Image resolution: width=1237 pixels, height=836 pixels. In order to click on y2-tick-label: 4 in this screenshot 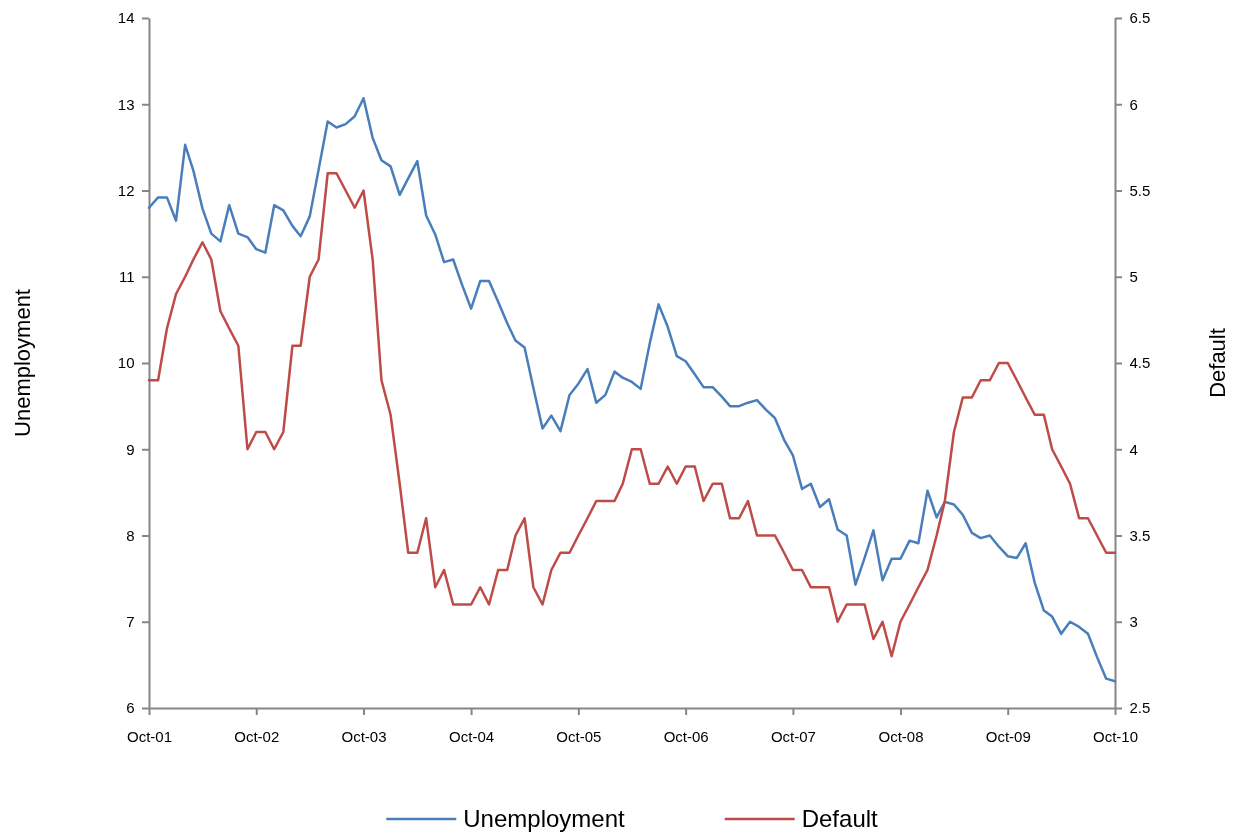, I will do `click(1133, 449)`.